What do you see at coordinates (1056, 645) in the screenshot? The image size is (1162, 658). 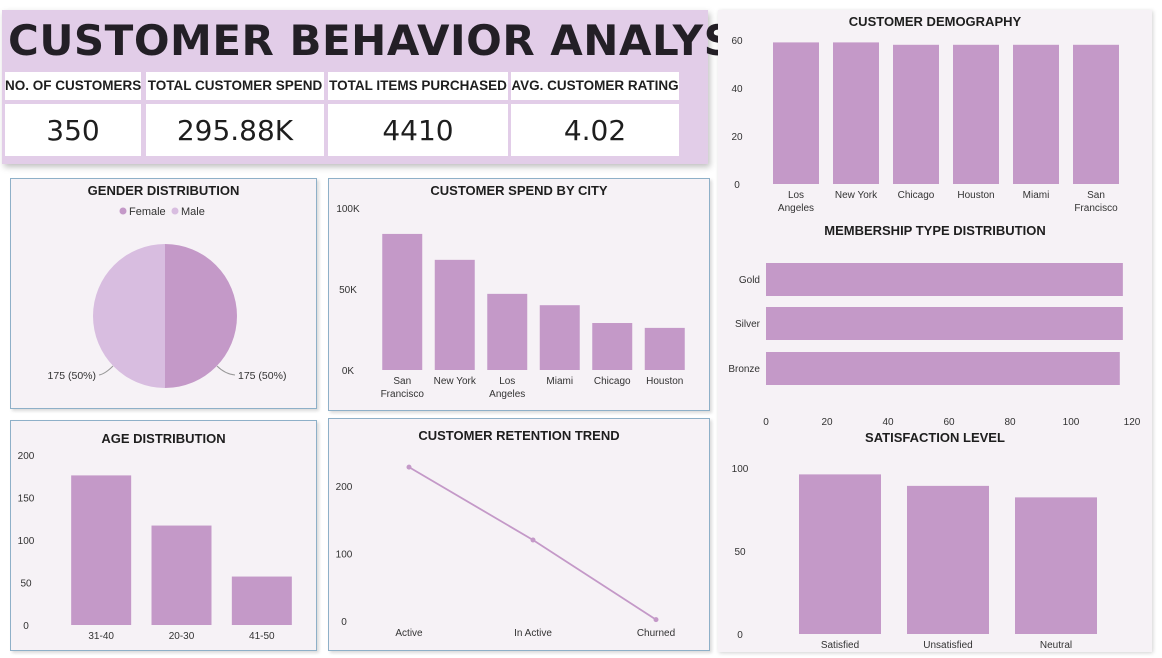 I see `x-tick-label: Neutral` at bounding box center [1056, 645].